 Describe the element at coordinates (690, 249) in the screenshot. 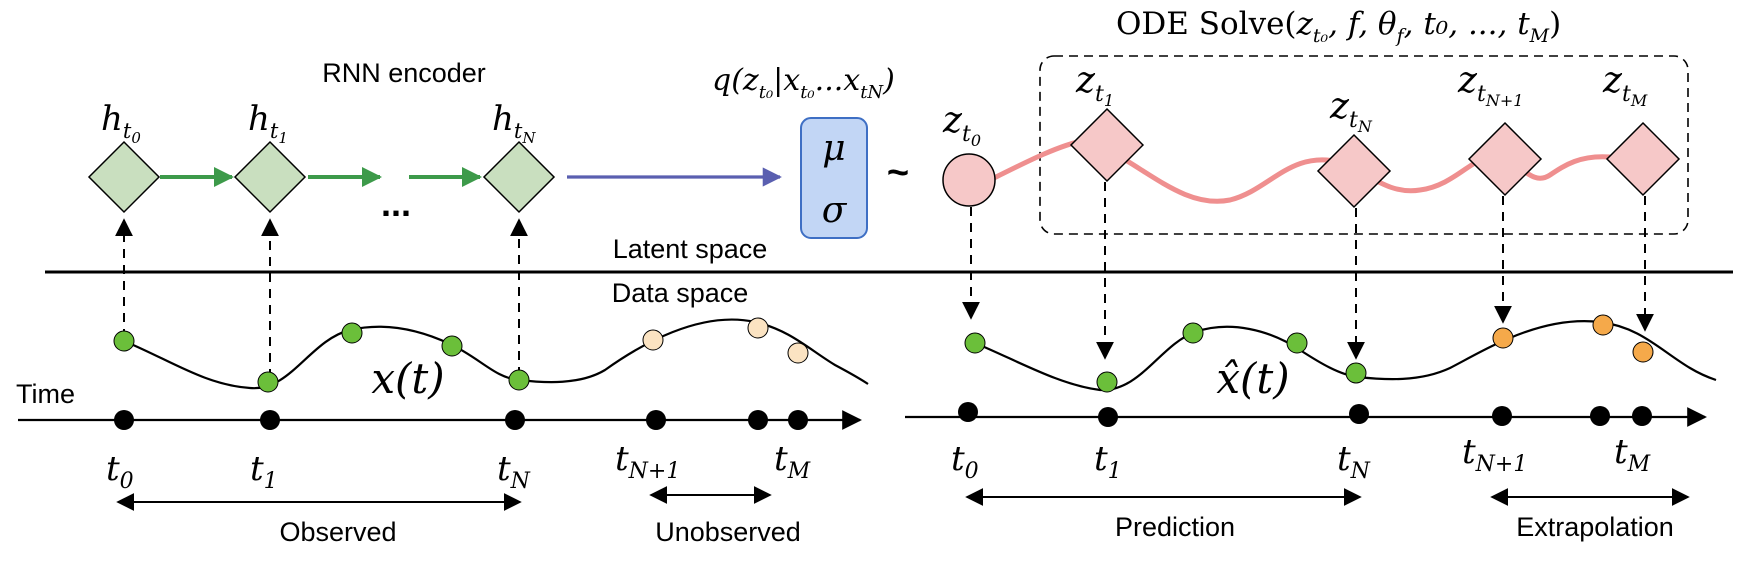

I see `latent-space-label: Latent space` at that location.